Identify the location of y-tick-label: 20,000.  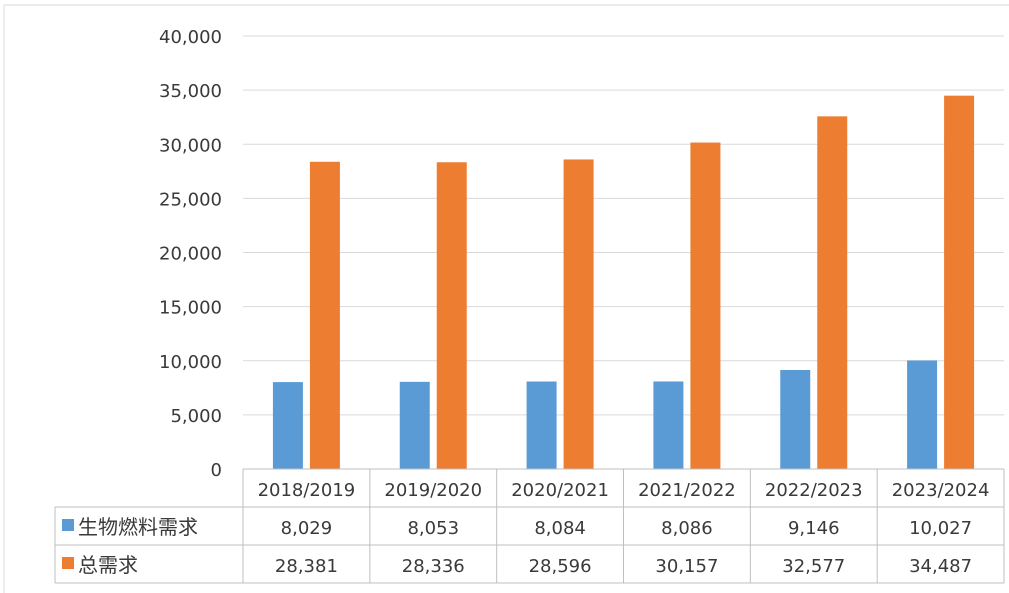
(190, 254).